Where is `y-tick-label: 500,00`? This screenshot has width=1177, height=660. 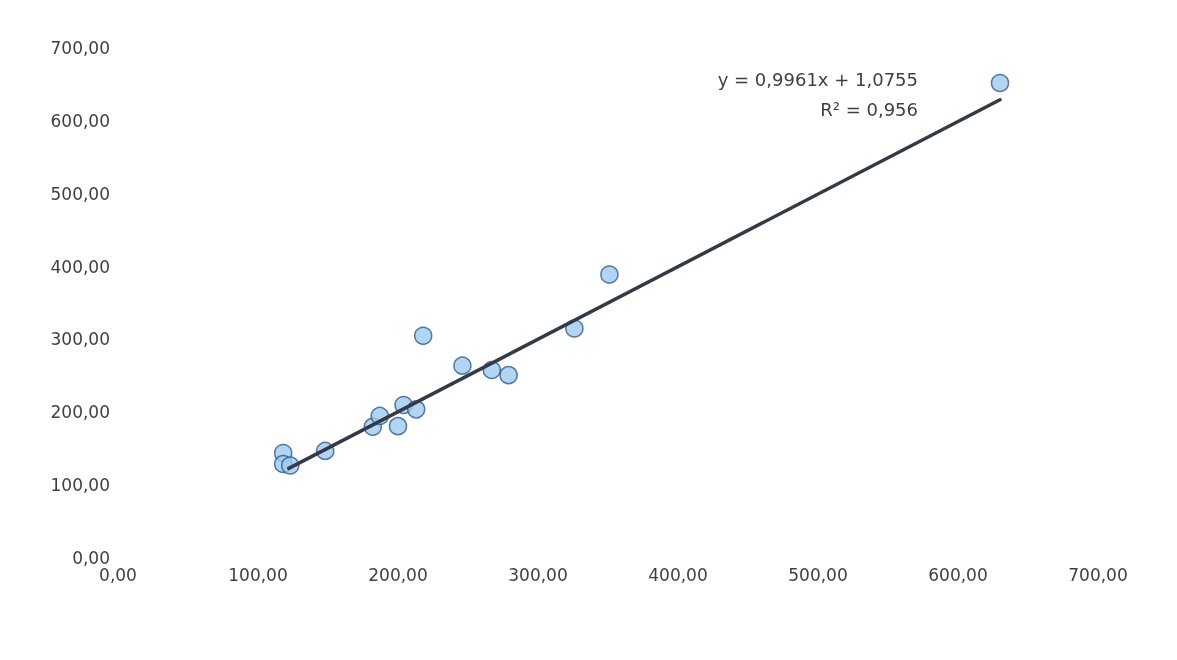 y-tick-label: 500,00 is located at coordinates (80, 193).